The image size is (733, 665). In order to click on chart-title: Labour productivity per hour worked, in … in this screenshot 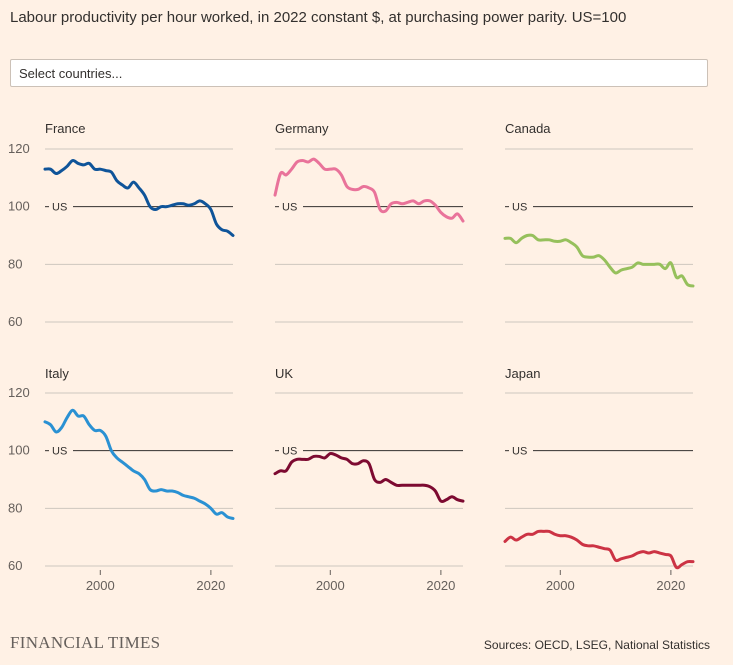, I will do `click(318, 17)`.